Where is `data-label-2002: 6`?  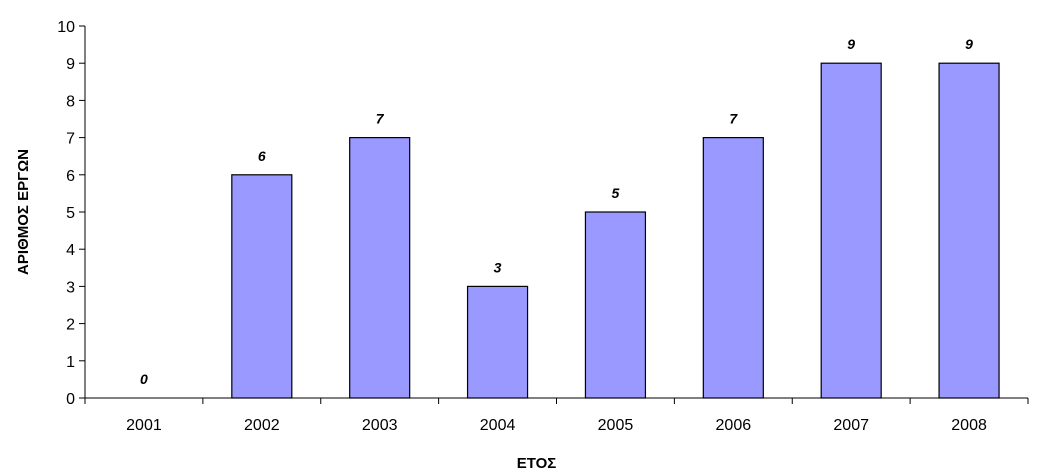 data-label-2002: 6 is located at coordinates (262, 156).